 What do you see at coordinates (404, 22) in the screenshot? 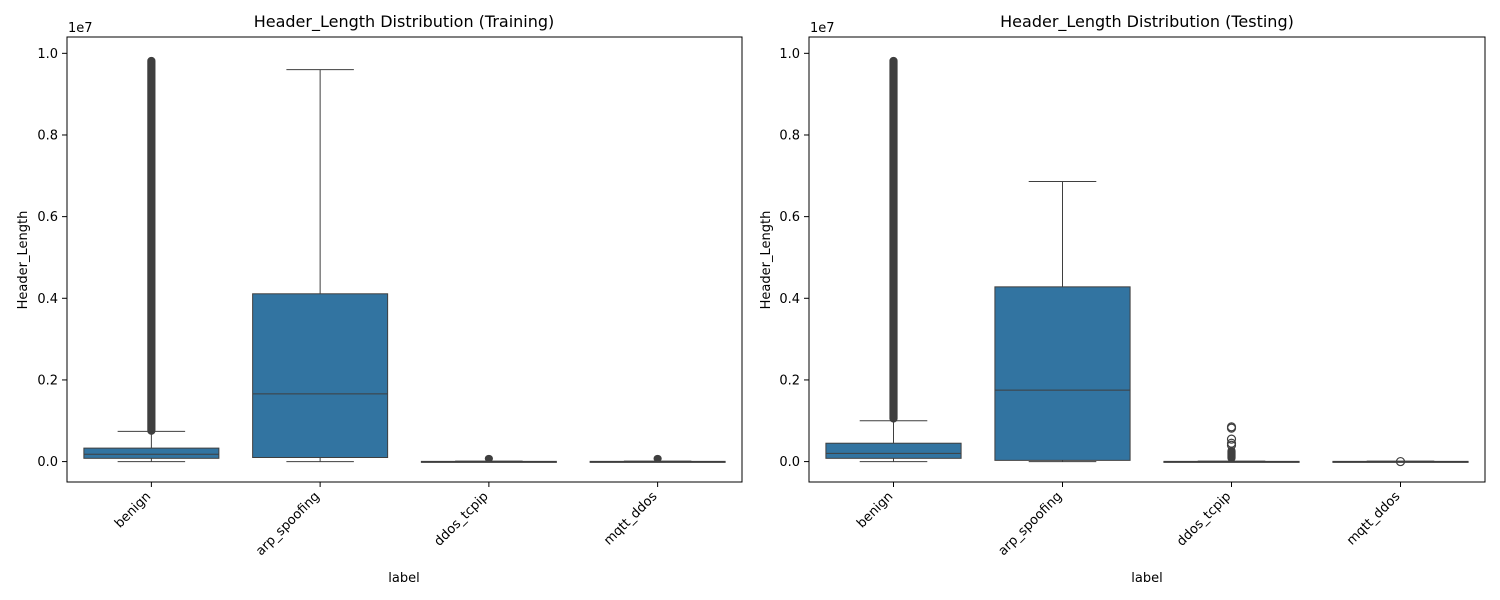
I see `chart-title: Header_Length Distribution (Training)` at bounding box center [404, 22].